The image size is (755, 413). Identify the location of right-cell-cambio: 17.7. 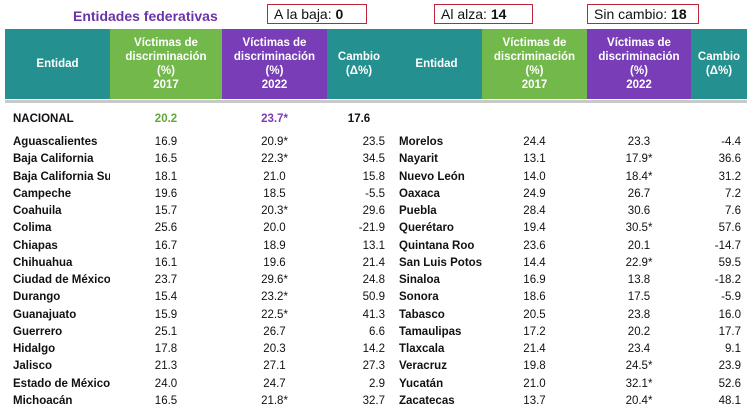
(729, 331).